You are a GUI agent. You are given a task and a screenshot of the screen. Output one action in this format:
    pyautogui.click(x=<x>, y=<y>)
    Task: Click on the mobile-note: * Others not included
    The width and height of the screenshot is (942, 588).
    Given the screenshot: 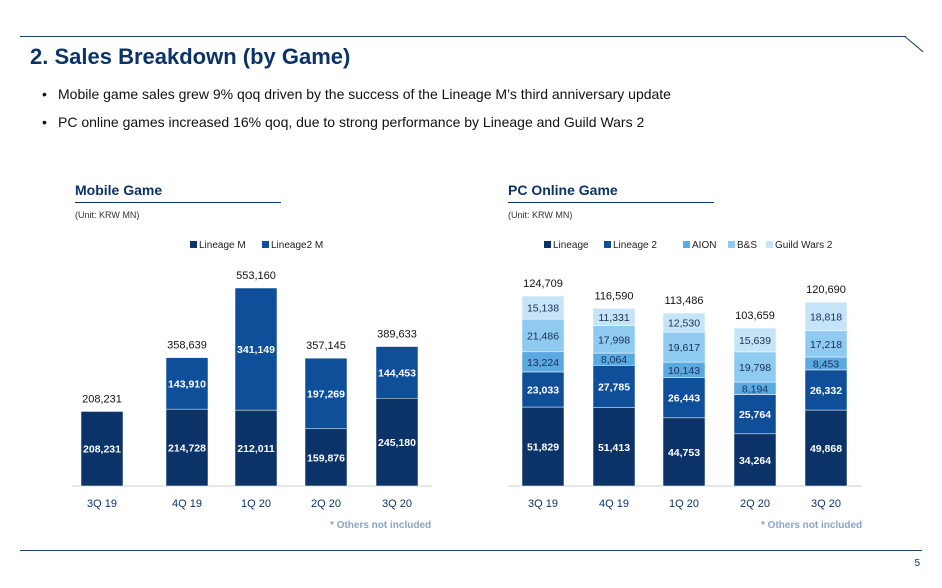 What is the action you would take?
    pyautogui.click(x=381, y=525)
    